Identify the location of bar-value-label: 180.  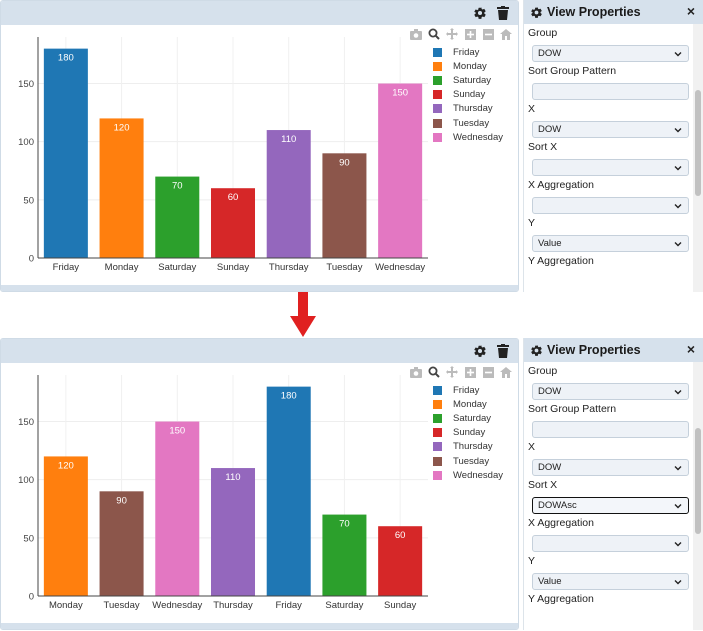
(66, 58).